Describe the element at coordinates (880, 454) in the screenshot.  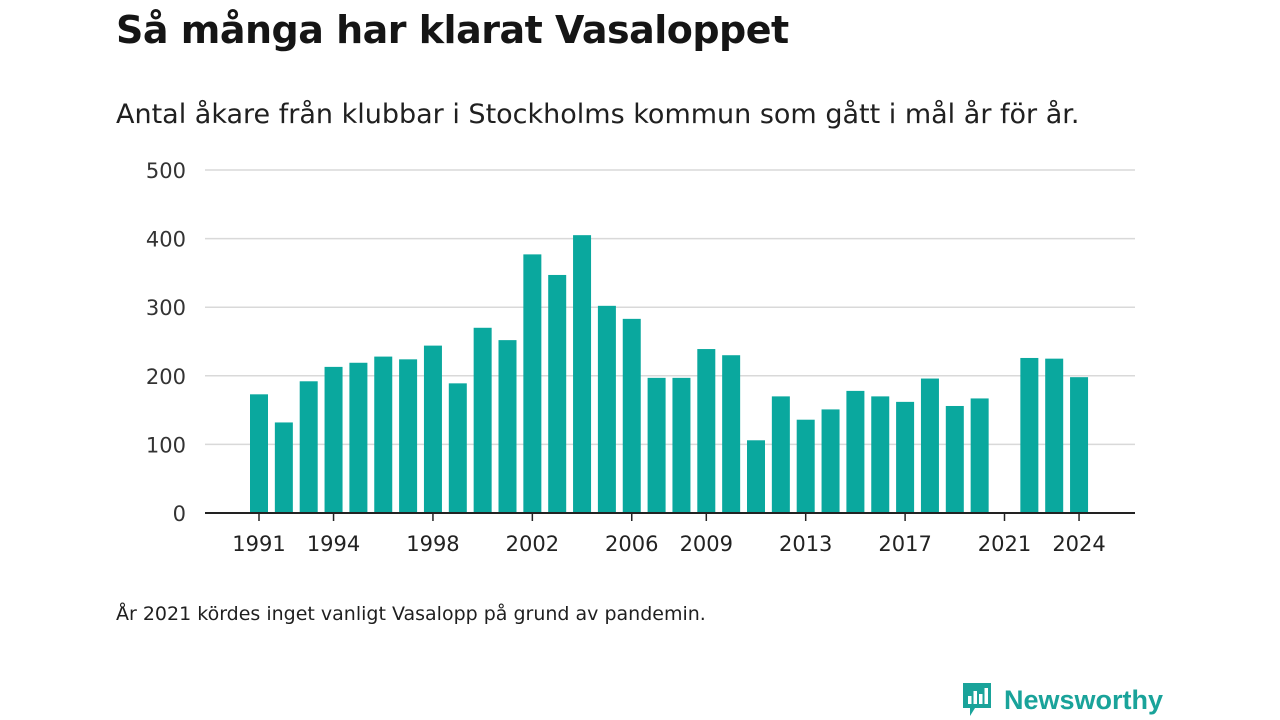
I see `bar-2016` at that location.